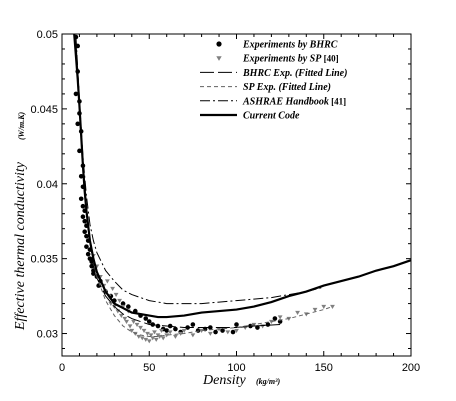 This screenshot has height=401, width=456. What do you see at coordinates (62, 368) in the screenshot?
I see `x-tick-label: 0` at bounding box center [62, 368].